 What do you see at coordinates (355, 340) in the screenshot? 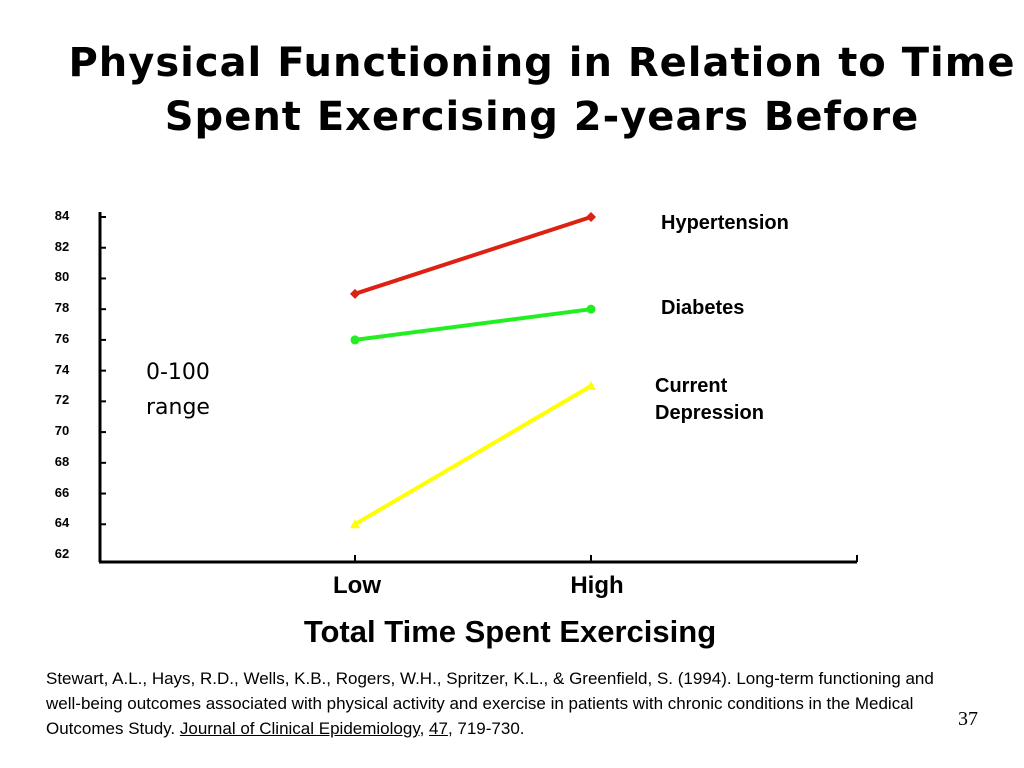
I see `data-point-diabetes-low` at bounding box center [355, 340].